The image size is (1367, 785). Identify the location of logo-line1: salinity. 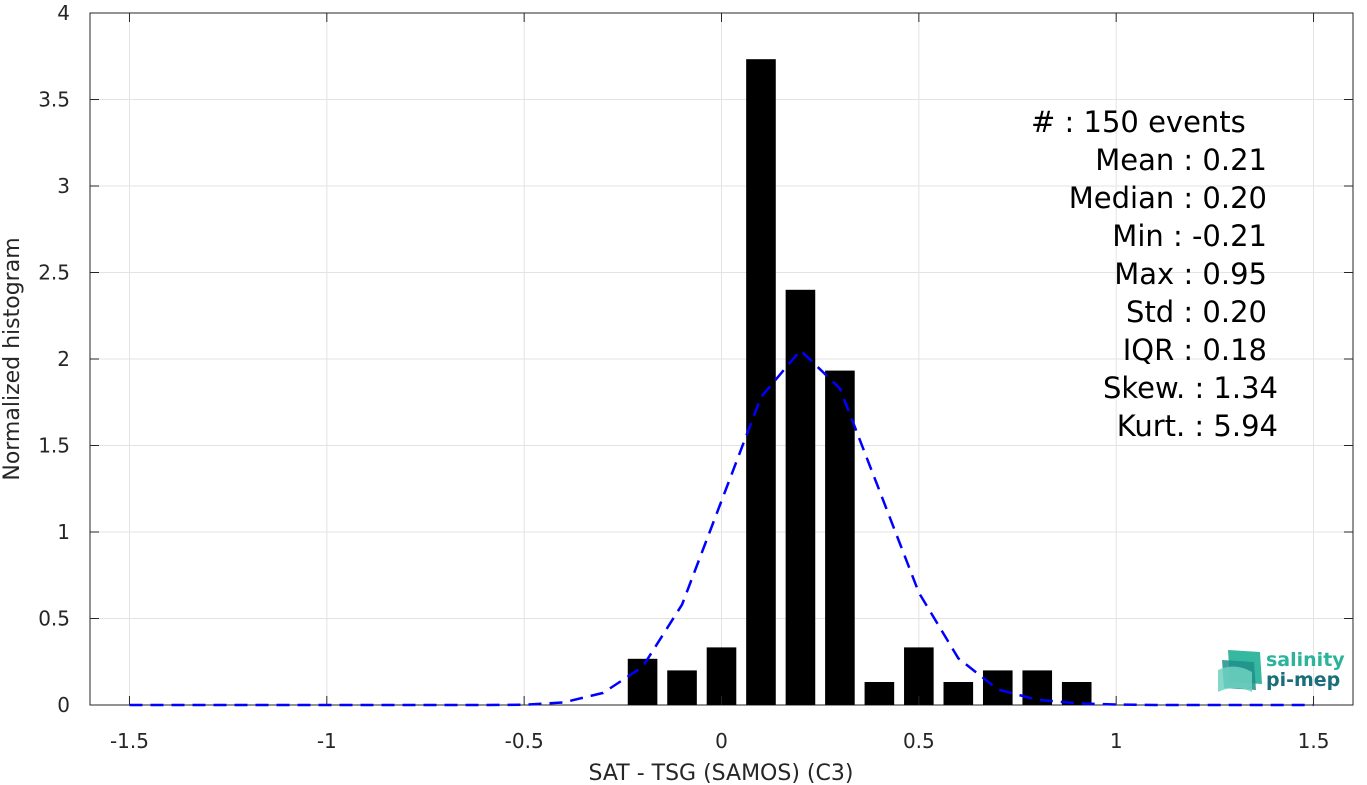
(1305, 660).